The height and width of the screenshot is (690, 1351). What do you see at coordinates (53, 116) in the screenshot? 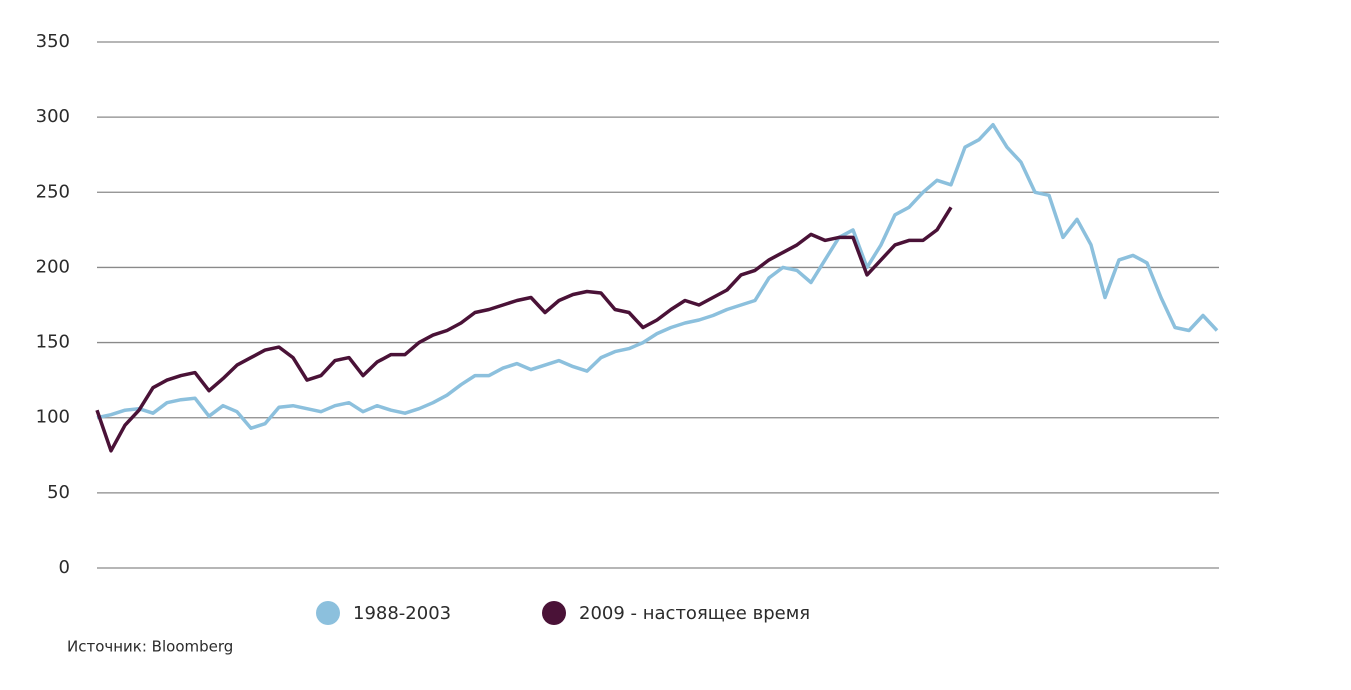
I see `y-tick-label: 300` at bounding box center [53, 116].